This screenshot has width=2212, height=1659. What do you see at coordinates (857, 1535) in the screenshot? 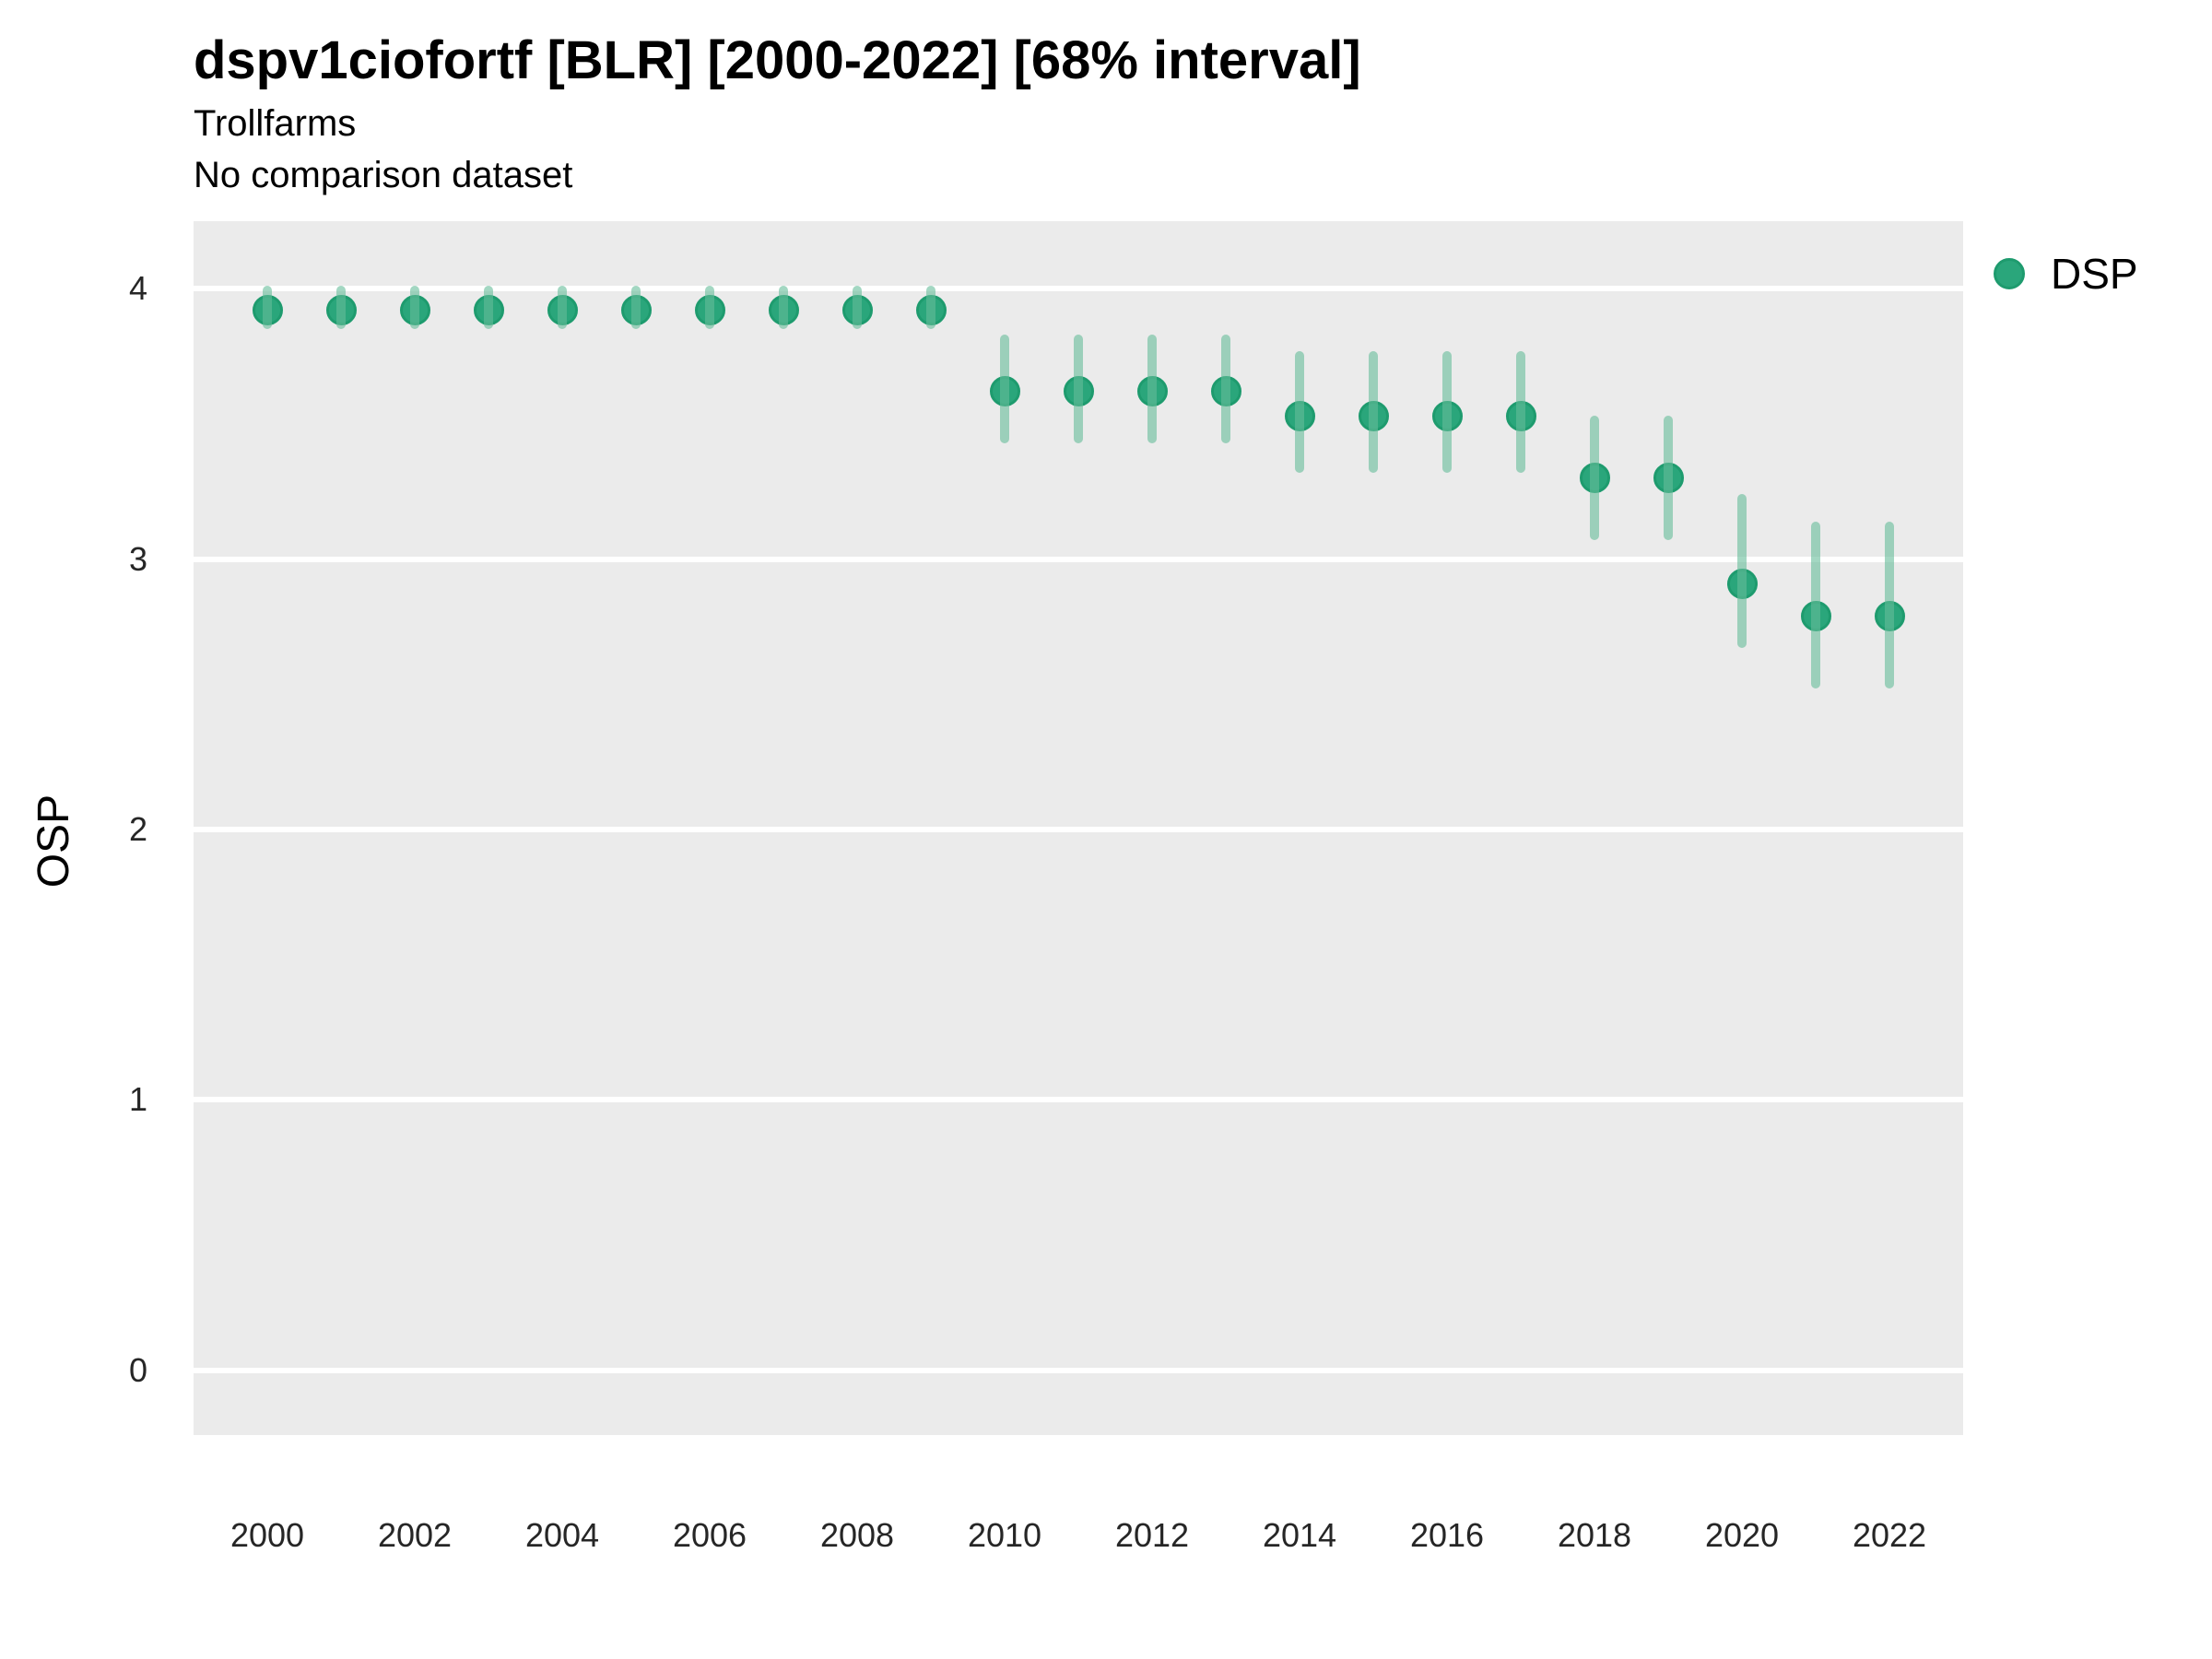
I see `x-tick-label: 2008` at bounding box center [857, 1535].